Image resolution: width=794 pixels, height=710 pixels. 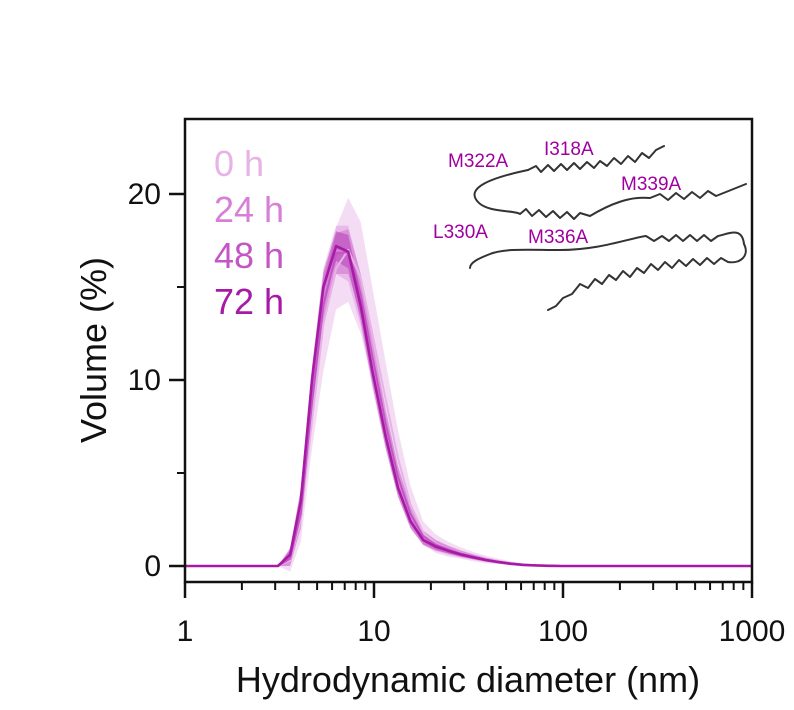 What do you see at coordinates (373, 631) in the screenshot?
I see `x-tick-label: 10` at bounding box center [373, 631].